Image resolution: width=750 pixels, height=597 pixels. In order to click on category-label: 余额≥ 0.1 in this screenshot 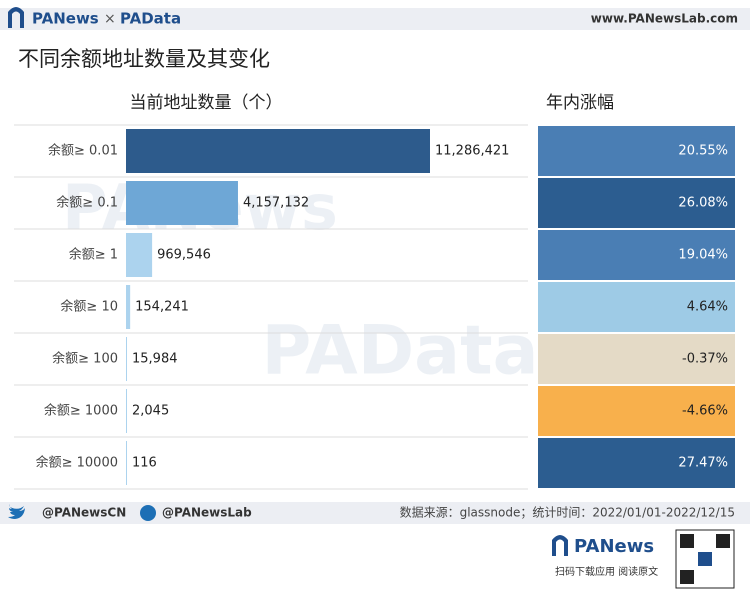, I will do `click(87, 203)`.